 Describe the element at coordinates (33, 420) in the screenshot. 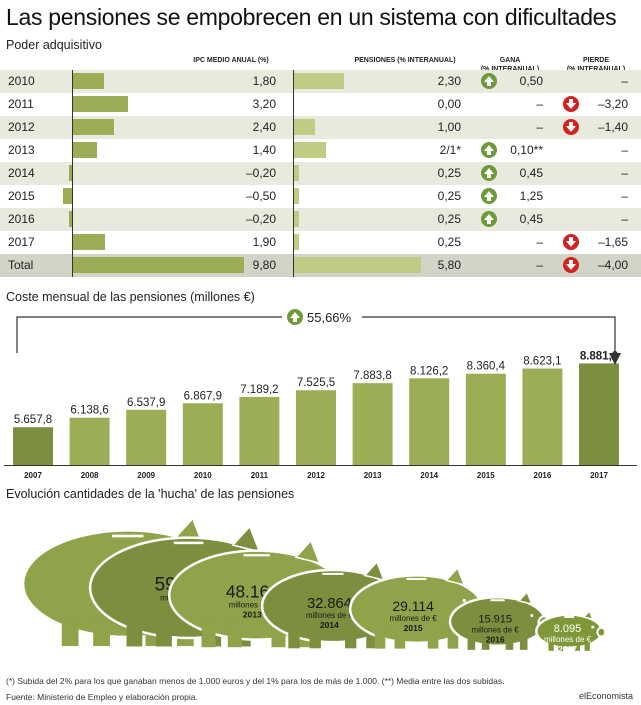

I see `coste-value-label: 5.657,8` at that location.